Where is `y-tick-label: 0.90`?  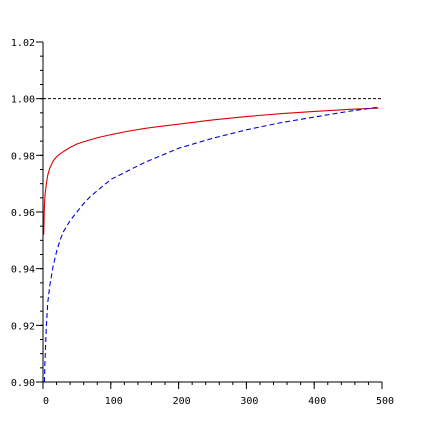 y-tick-label: 0.90 is located at coordinates (23, 383).